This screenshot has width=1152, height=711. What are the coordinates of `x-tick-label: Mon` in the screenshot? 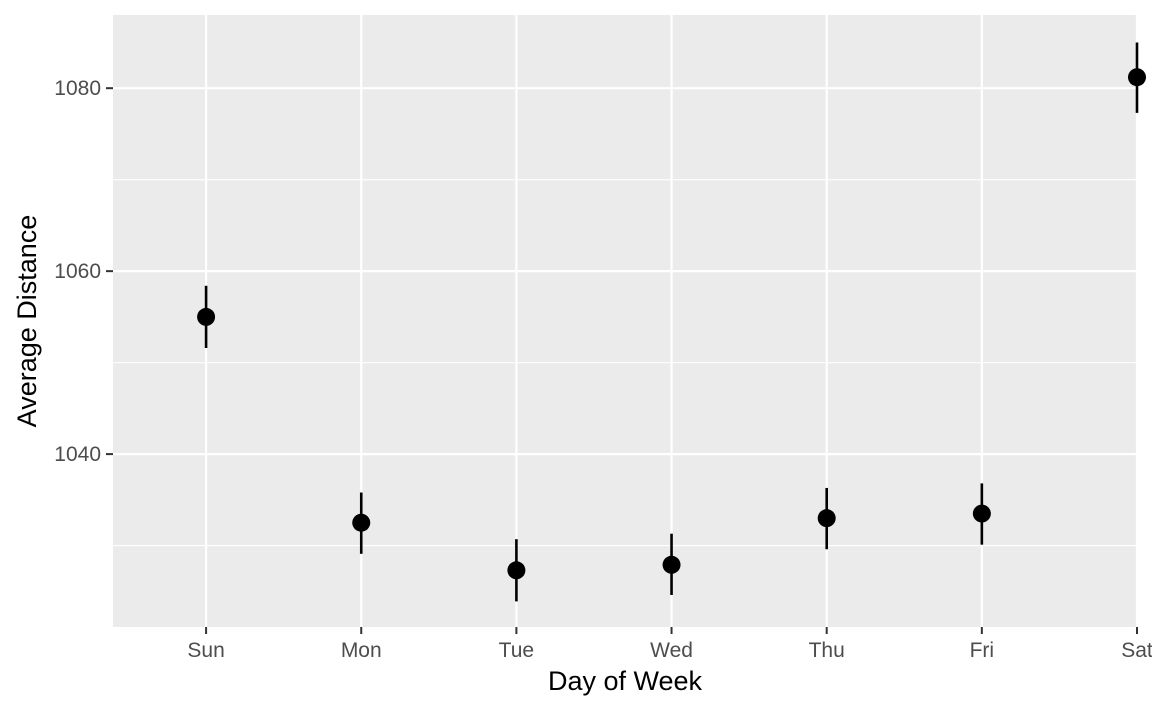 It's located at (361, 650).